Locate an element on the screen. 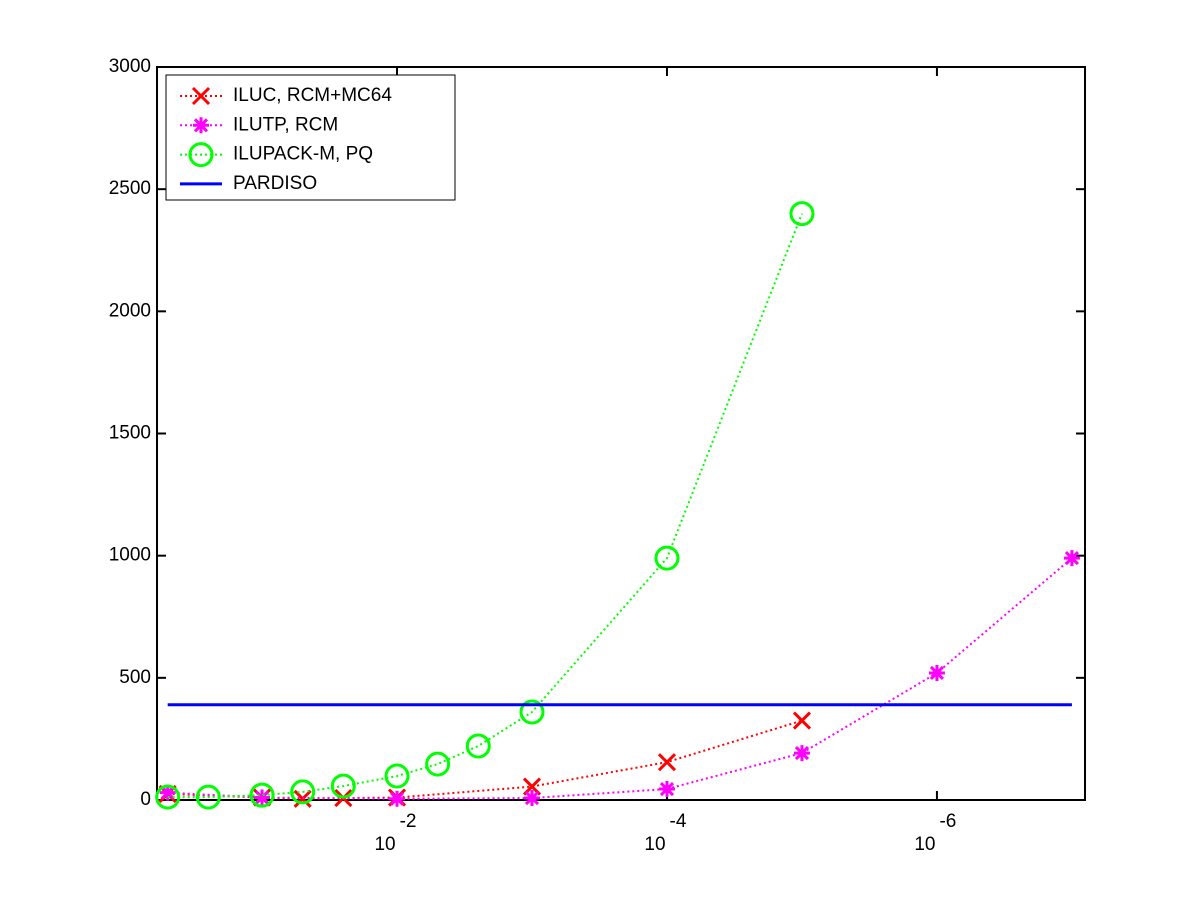 This screenshot has width=1200, height=905. x-tick-exponent: -2 is located at coordinates (408, 821).